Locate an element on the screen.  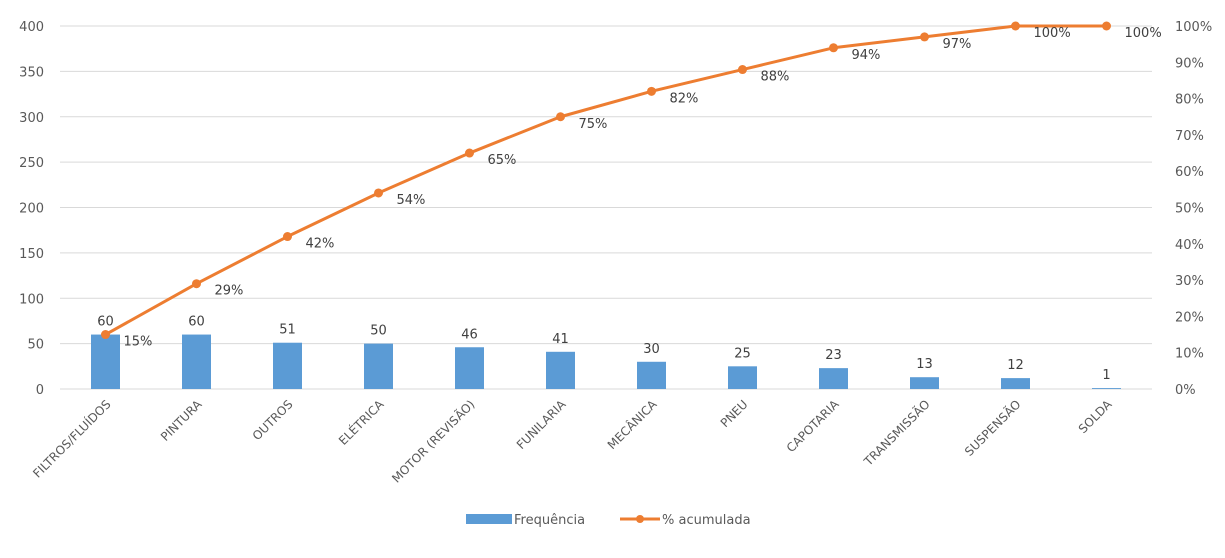
x-tick-label: FUNILARIA is located at coordinates (541, 424).